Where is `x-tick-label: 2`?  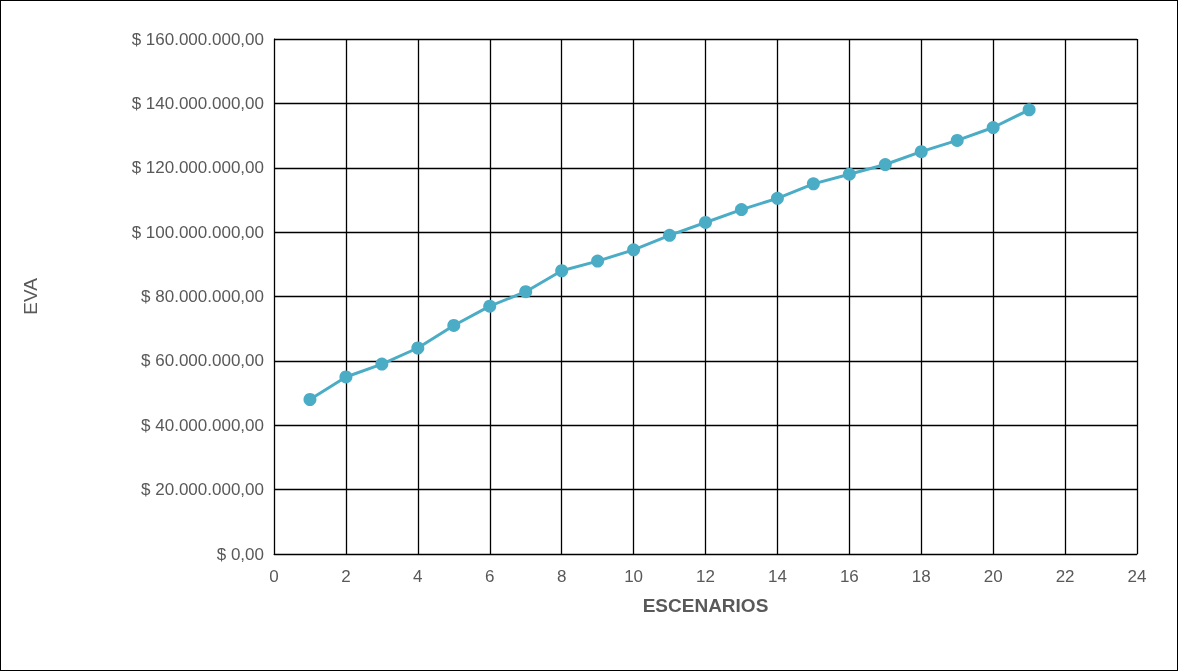
x-tick-label: 2 is located at coordinates (346, 576).